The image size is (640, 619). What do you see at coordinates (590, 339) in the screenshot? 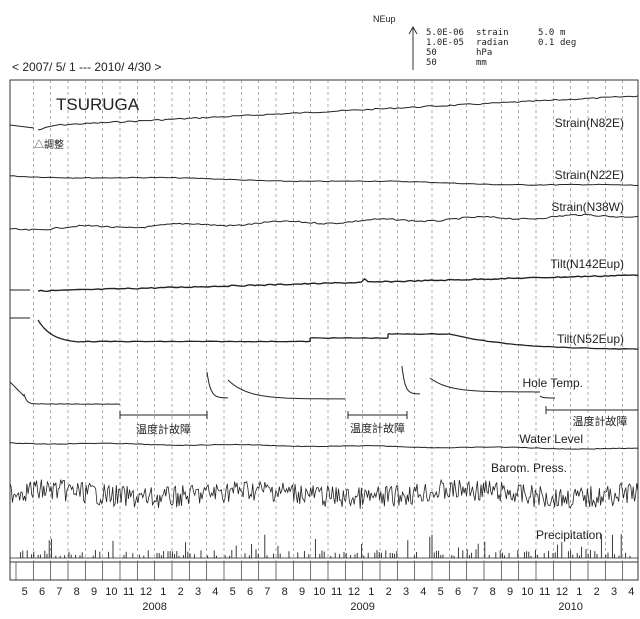
I see `series-label-tilt-n52eup: Tilt(N52Eup)` at bounding box center [590, 339].